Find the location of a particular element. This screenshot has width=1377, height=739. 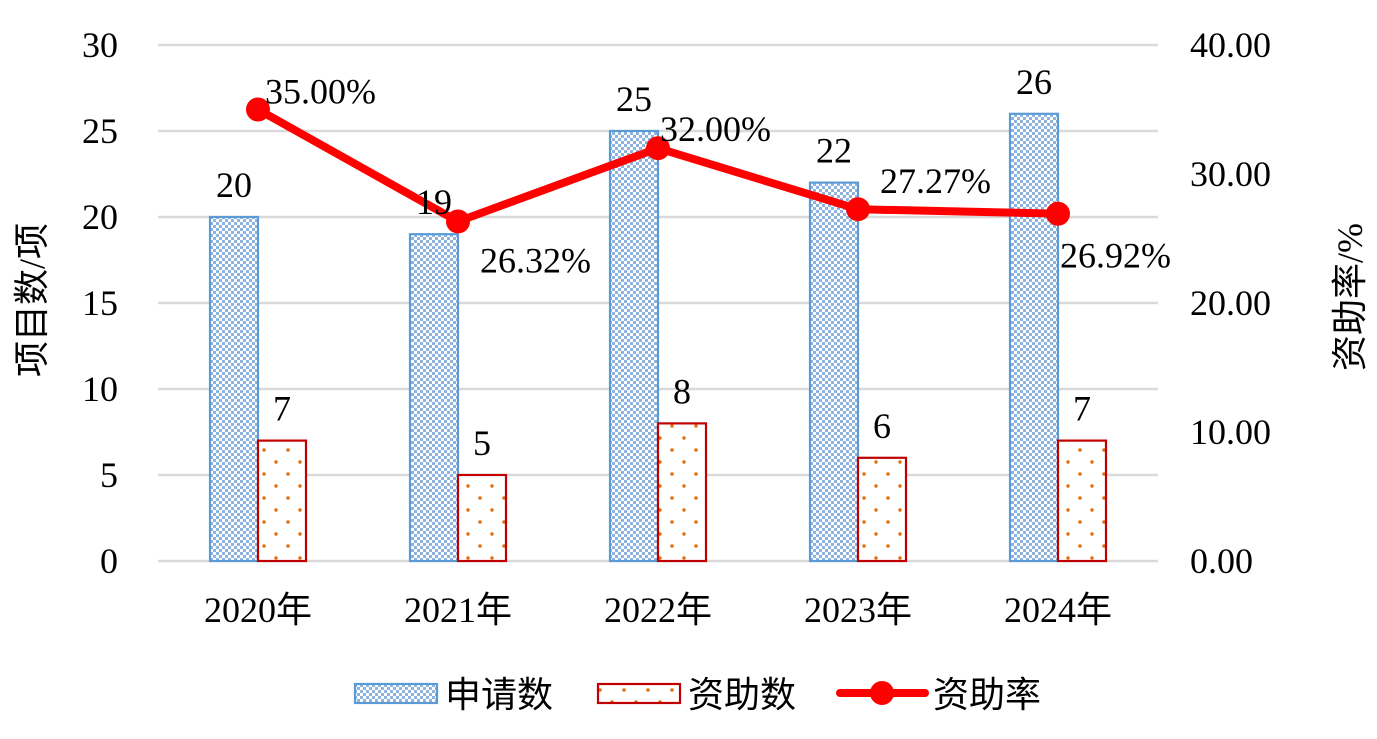

y2-tick-label: 20.00 is located at coordinates (1230, 303).